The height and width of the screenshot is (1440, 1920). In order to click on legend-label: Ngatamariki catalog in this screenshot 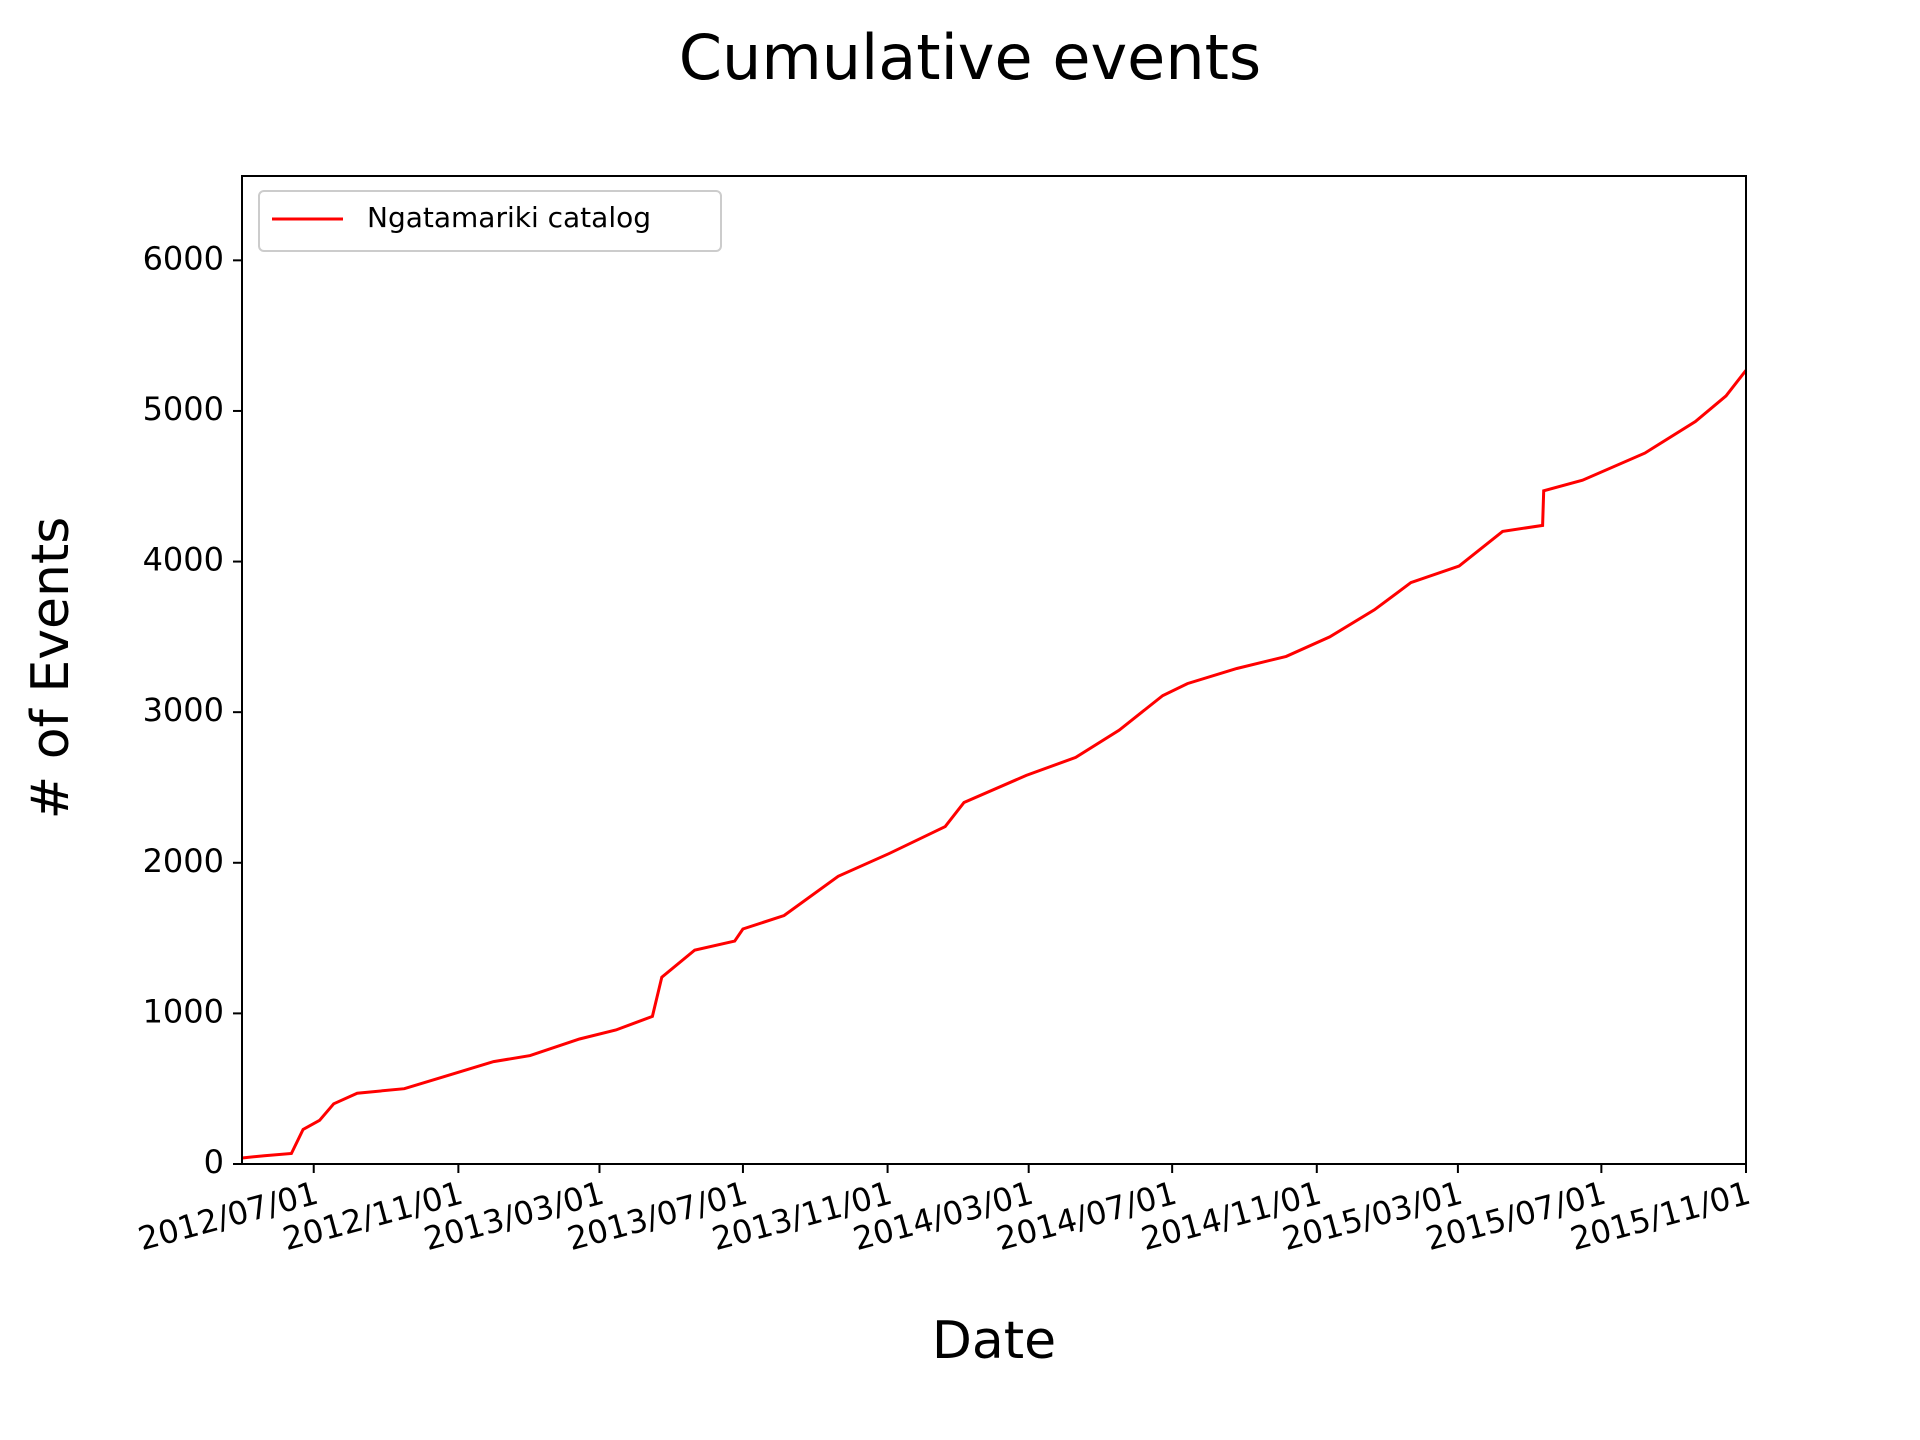, I will do `click(509, 217)`.